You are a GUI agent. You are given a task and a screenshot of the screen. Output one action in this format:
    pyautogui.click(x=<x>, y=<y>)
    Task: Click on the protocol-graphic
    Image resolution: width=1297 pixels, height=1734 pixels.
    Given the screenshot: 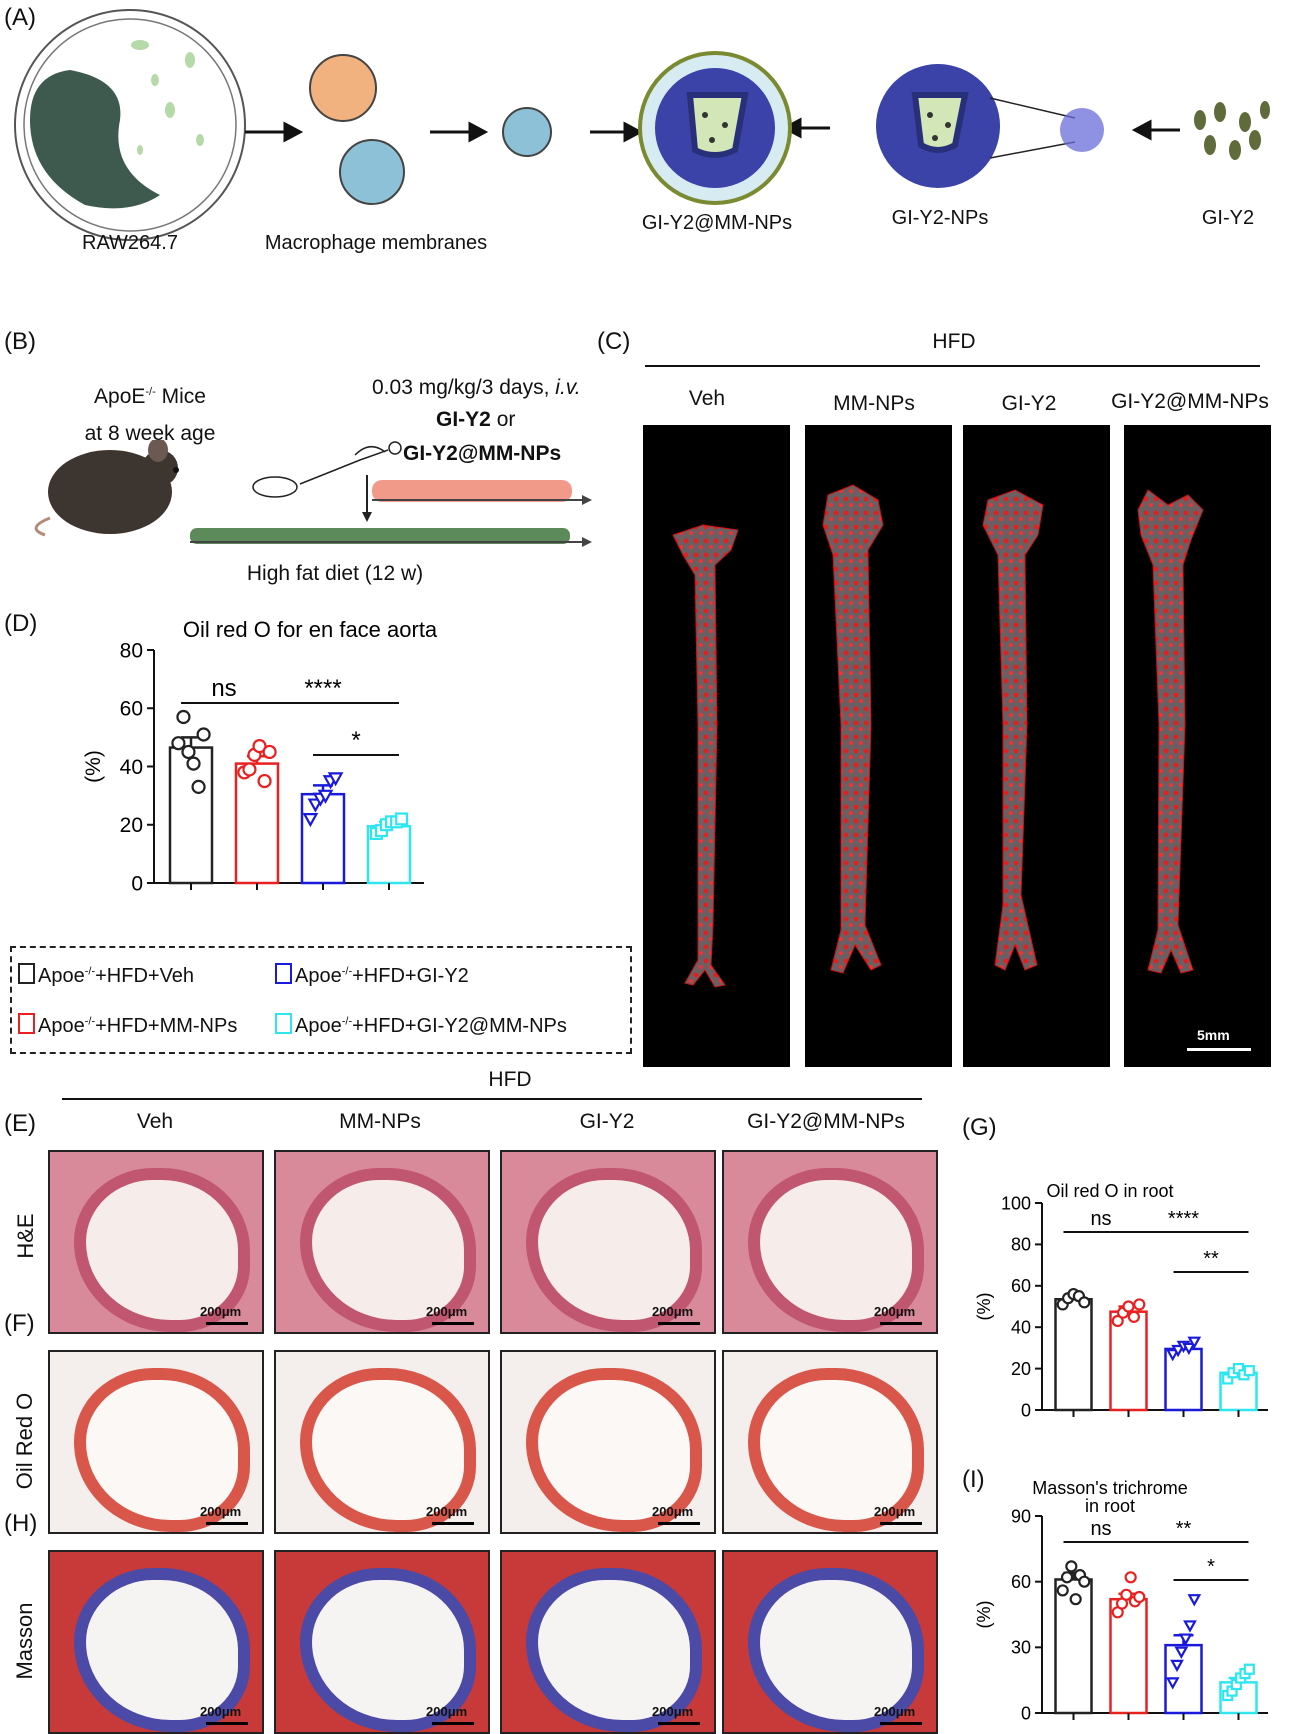 What is the action you would take?
    pyautogui.click(x=313, y=493)
    